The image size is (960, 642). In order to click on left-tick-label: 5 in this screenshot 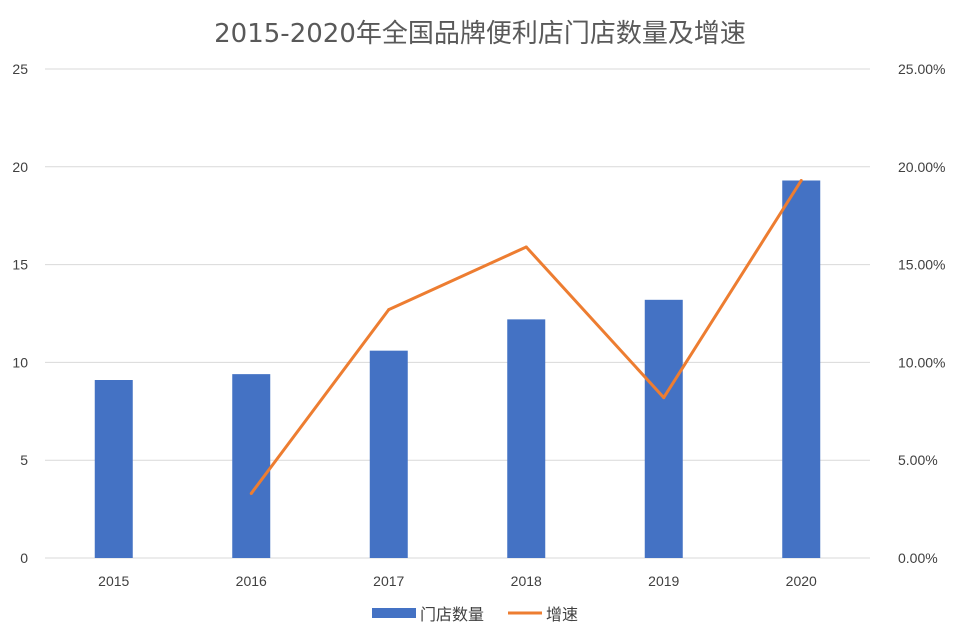, I will do `click(24, 460)`.